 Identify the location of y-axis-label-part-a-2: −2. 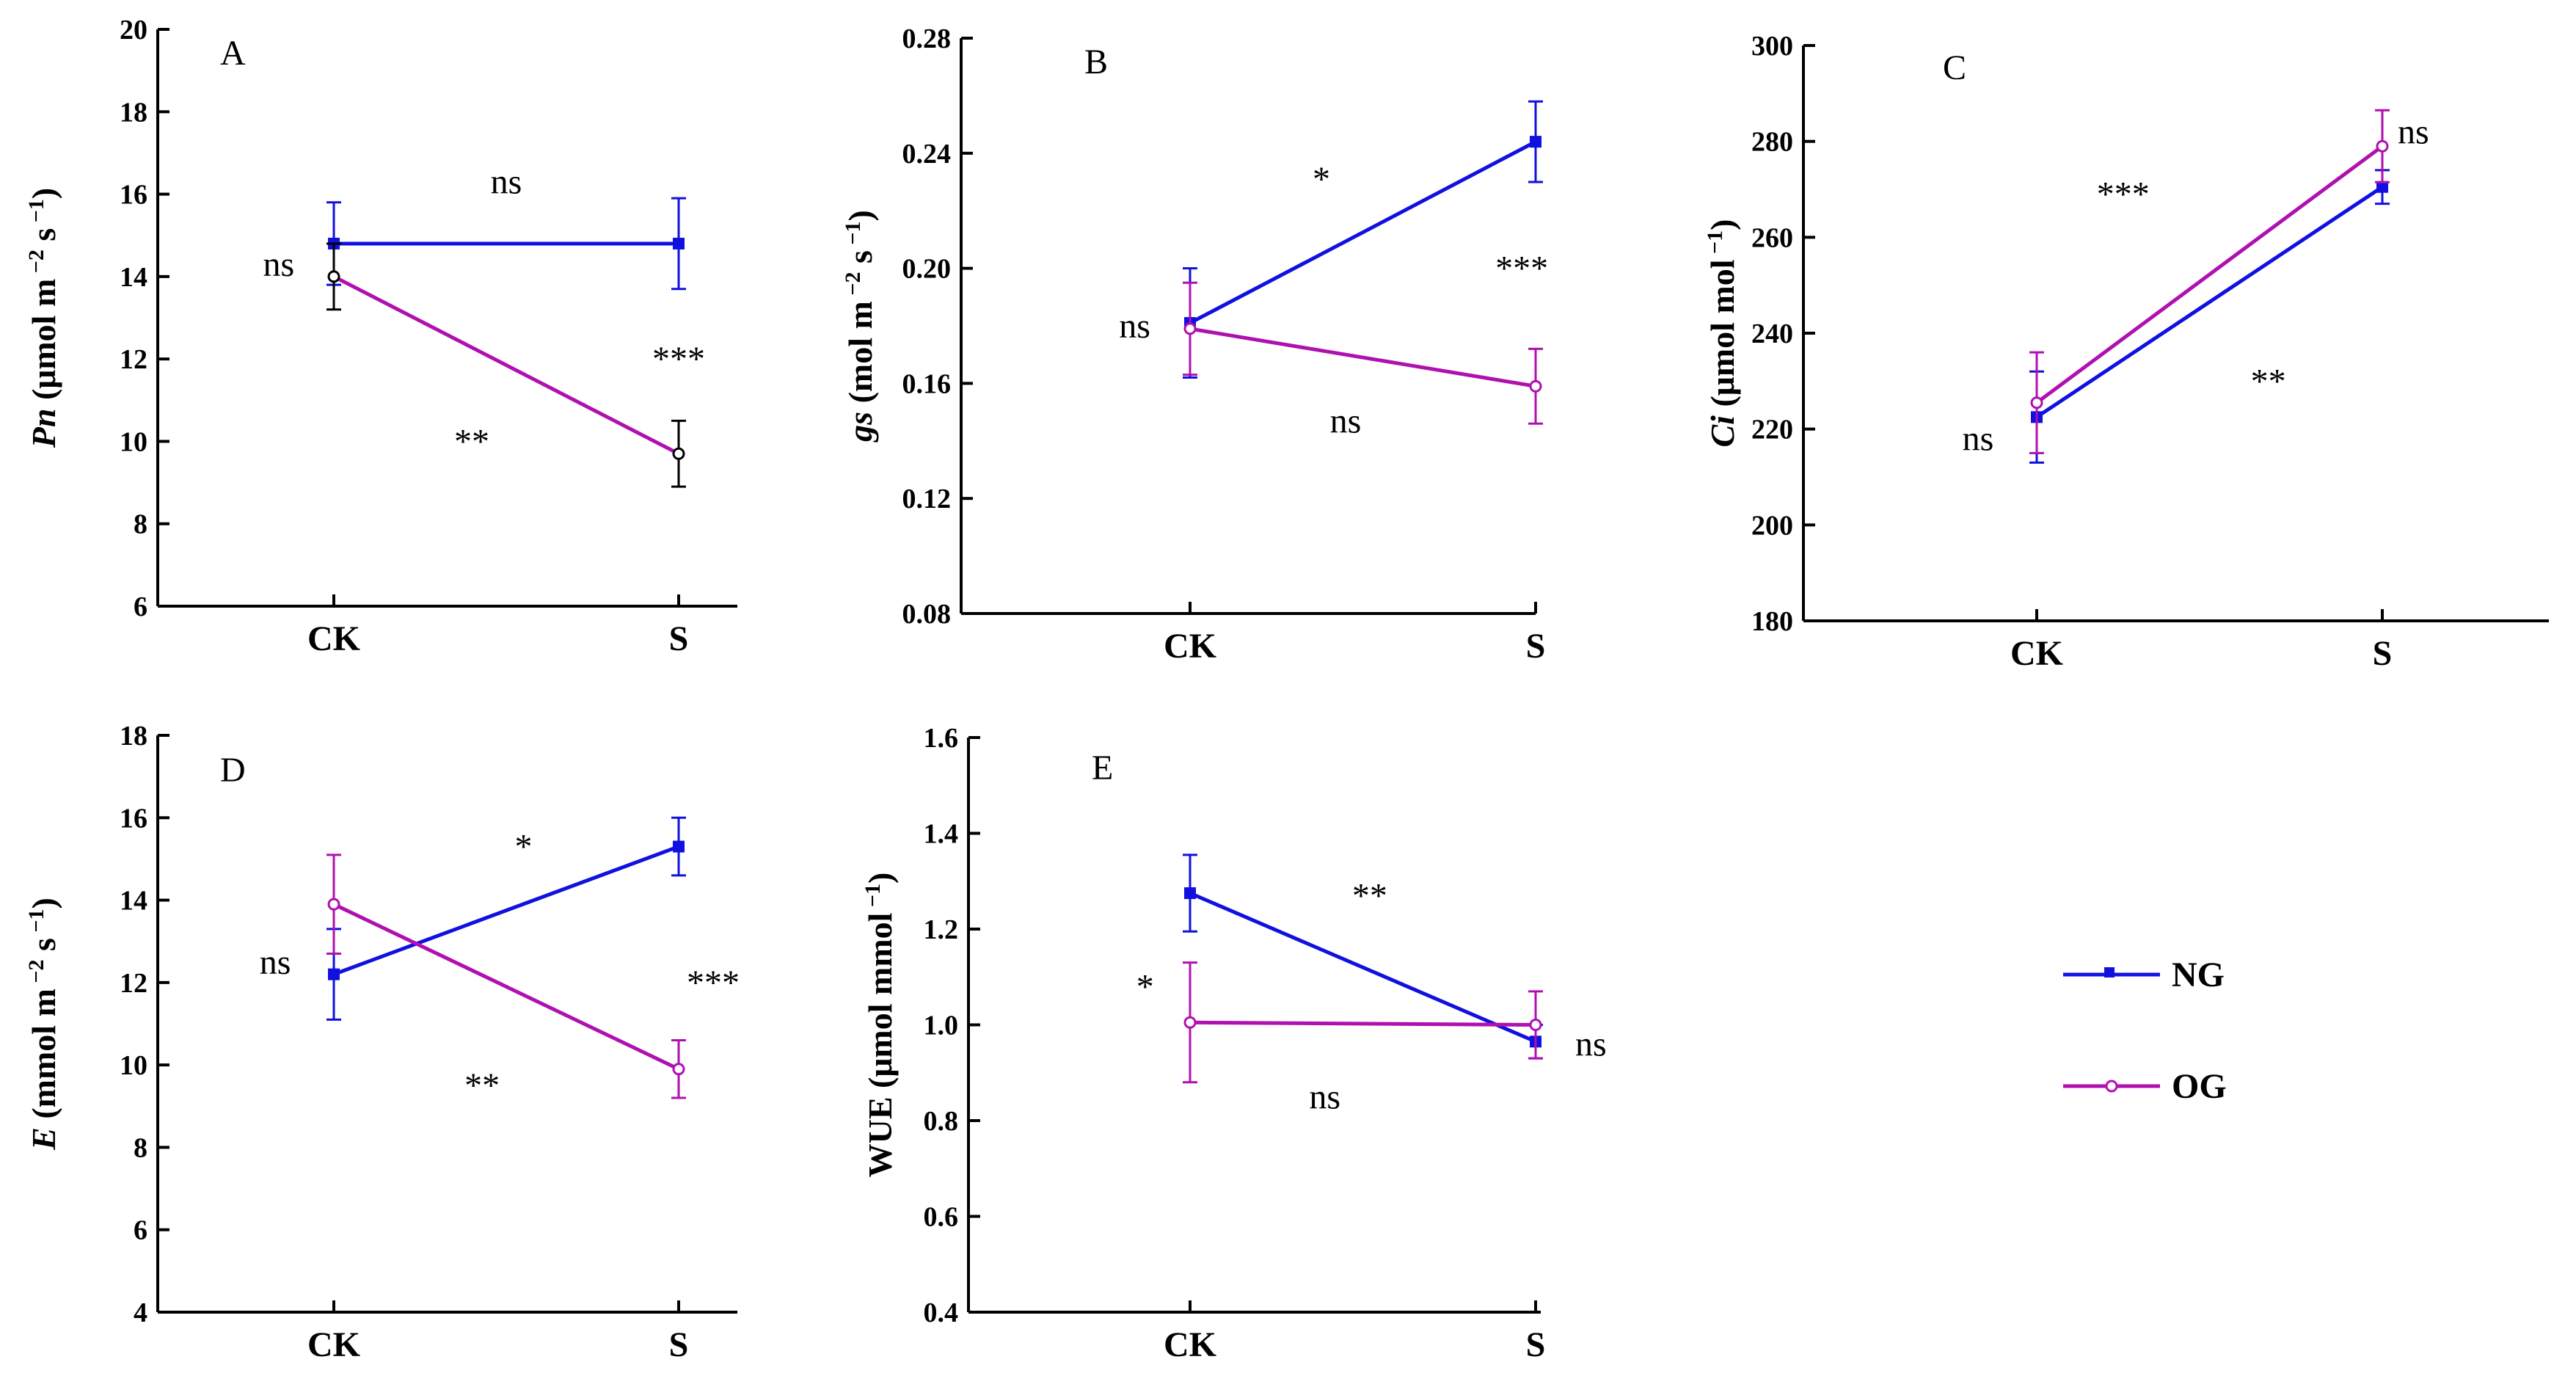
(36, 264).